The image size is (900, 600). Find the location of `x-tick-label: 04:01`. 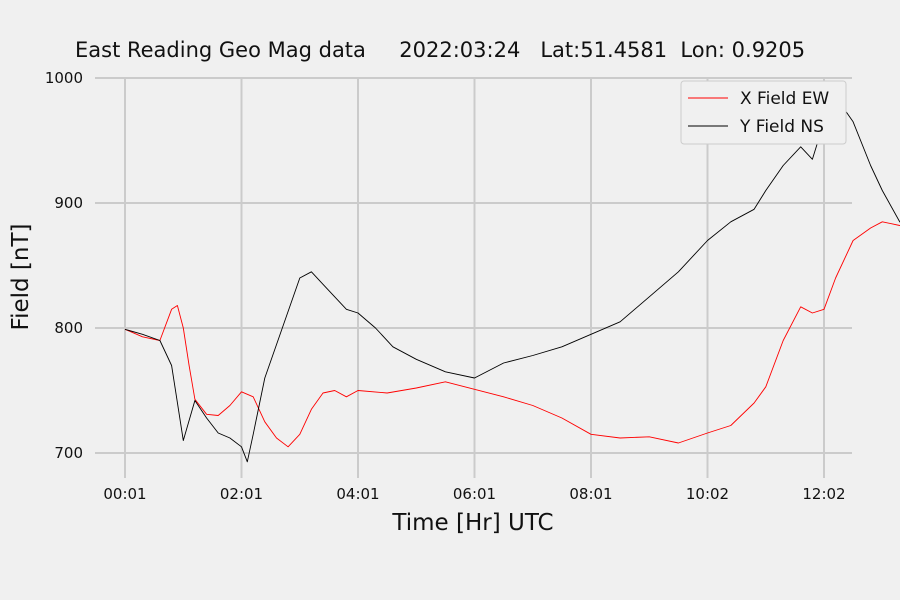

x-tick-label: 04:01 is located at coordinates (357, 494).